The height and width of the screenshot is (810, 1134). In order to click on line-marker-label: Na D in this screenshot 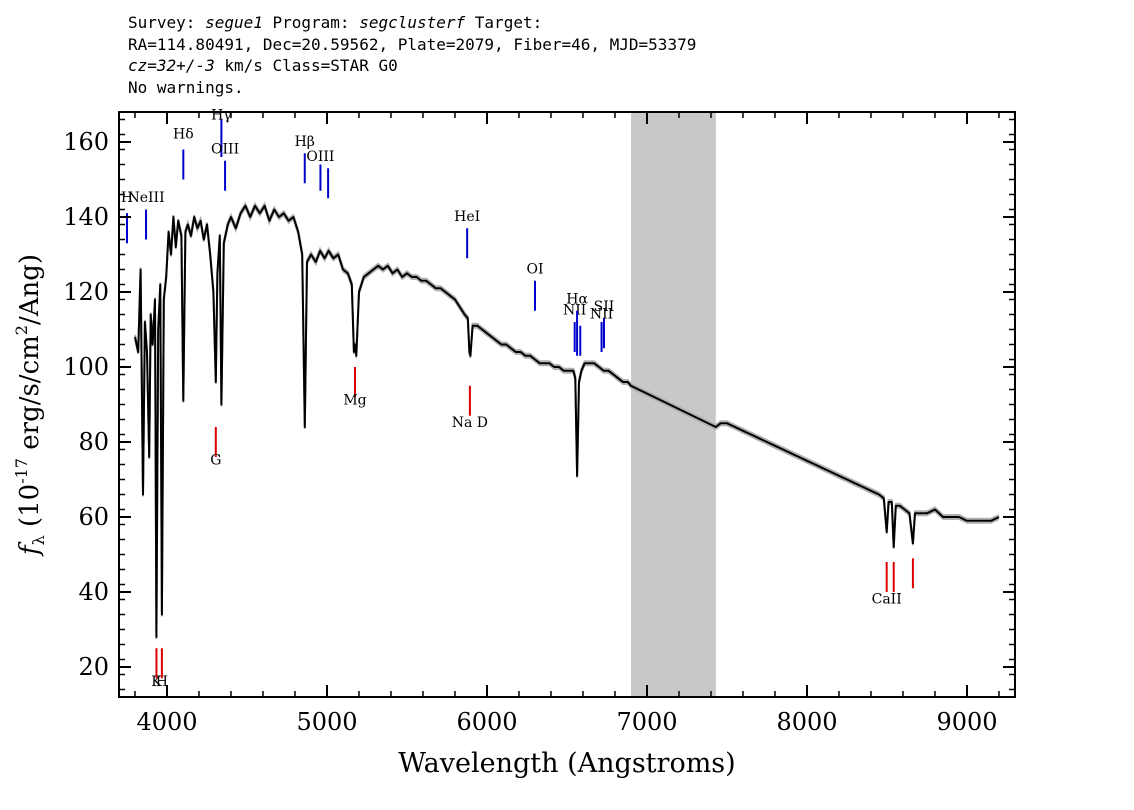, I will do `click(470, 423)`.